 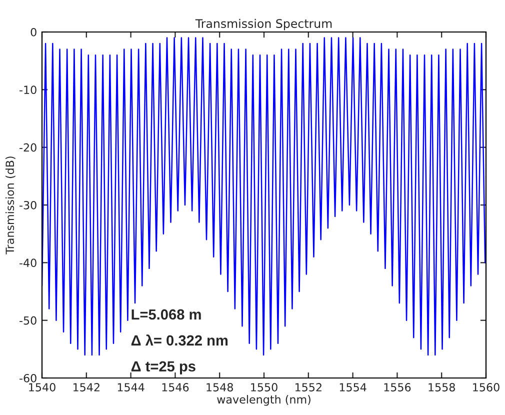 I want to click on annotation: L=5.068 m, so click(x=166, y=314).